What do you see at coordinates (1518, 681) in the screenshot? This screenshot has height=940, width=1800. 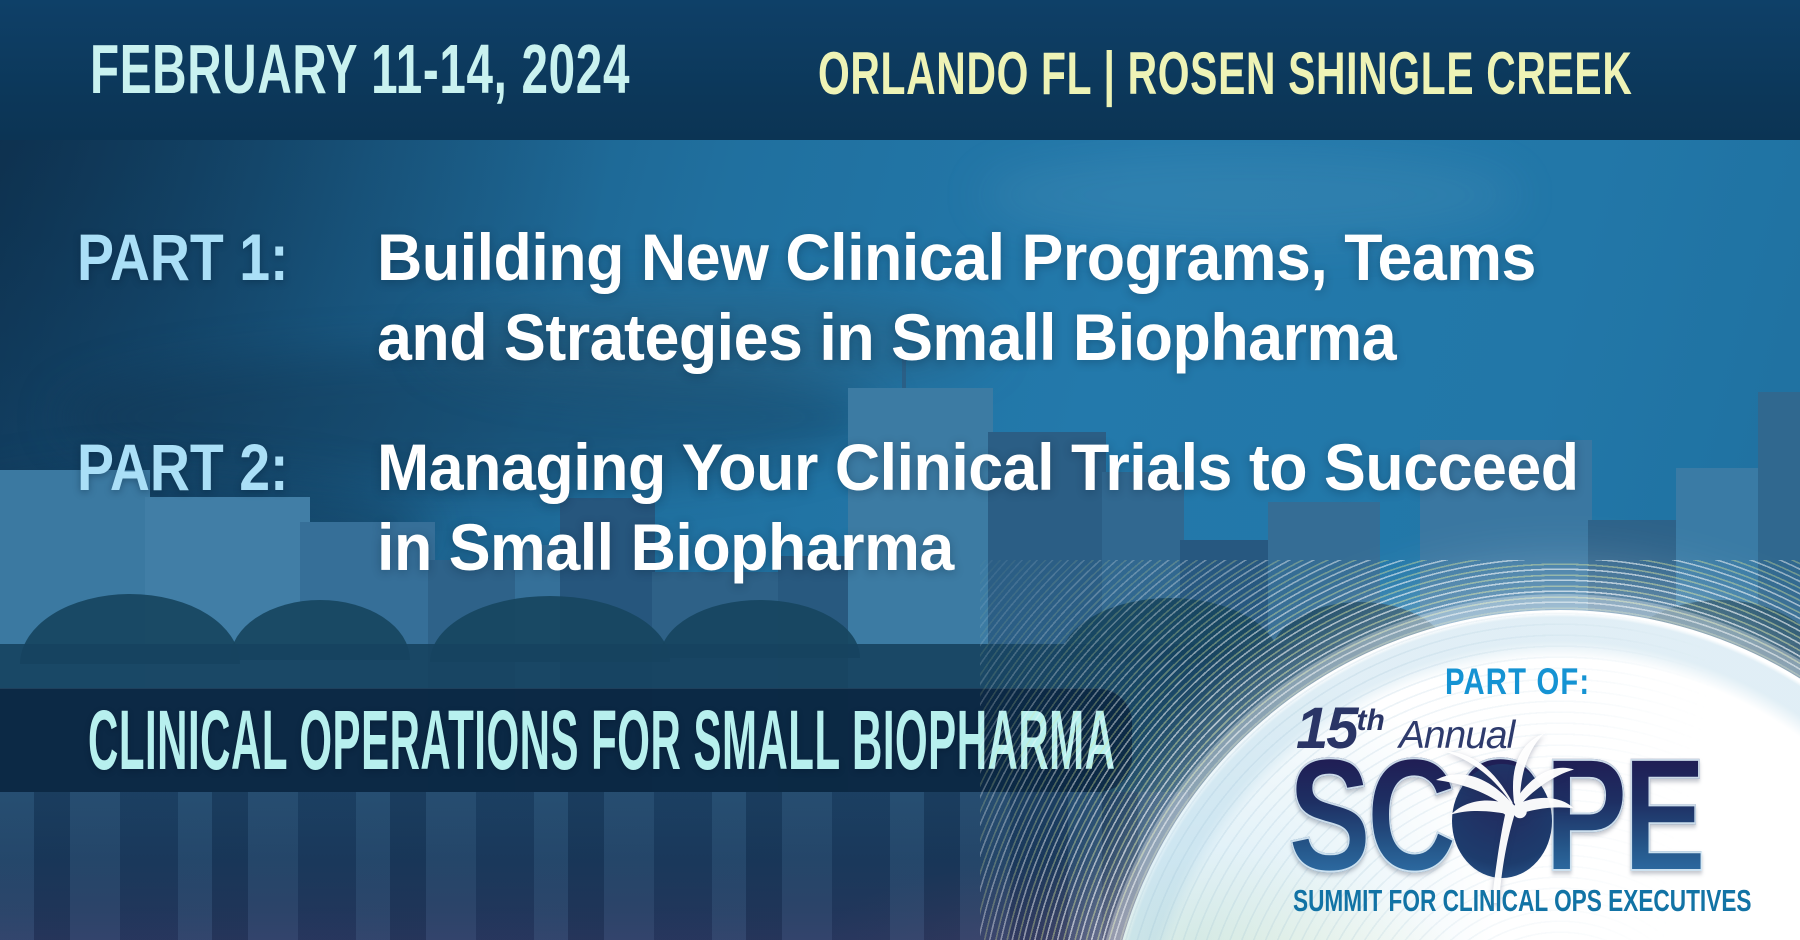 I see `part-of-label: PART OF:` at bounding box center [1518, 681].